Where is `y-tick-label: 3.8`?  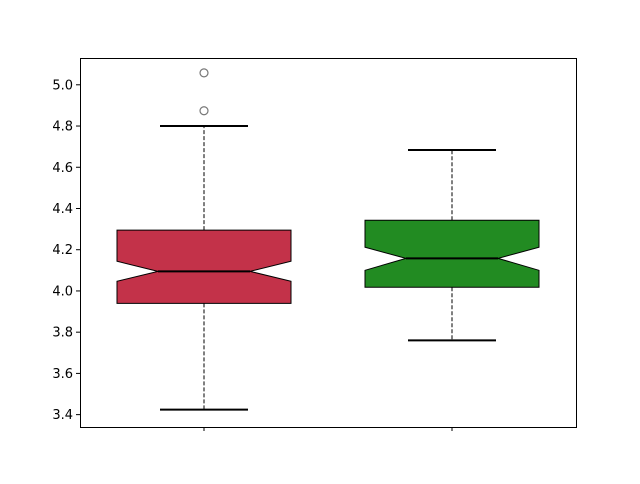
y-tick-label: 3.8 is located at coordinates (62, 333).